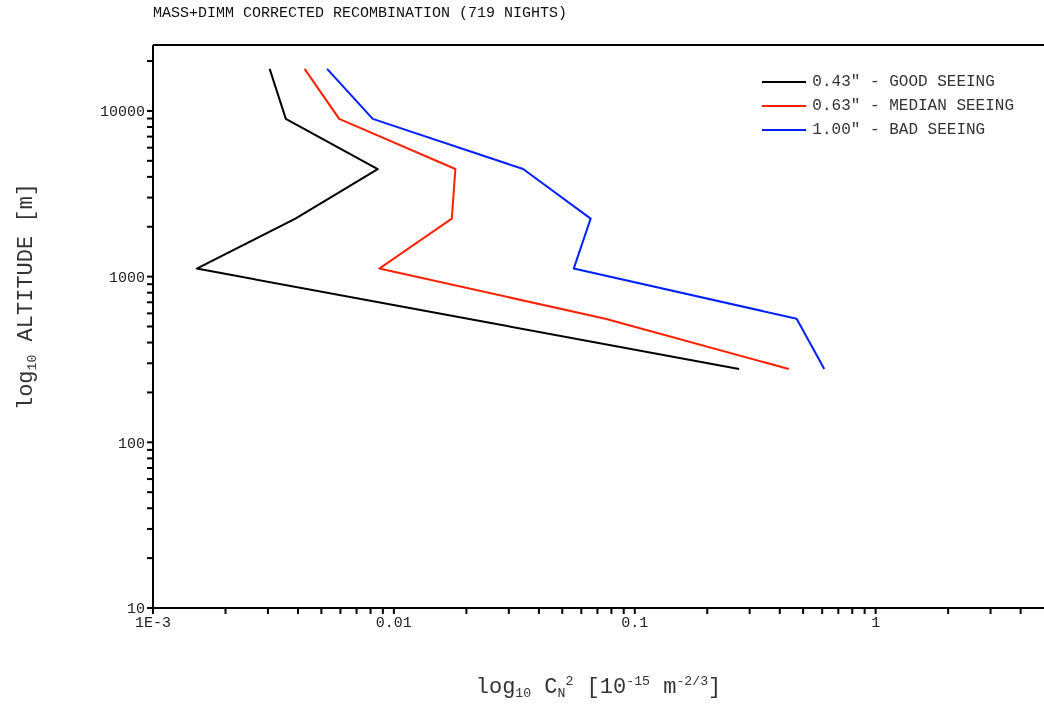 The height and width of the screenshot is (707, 1044). I want to click on x-tick-label: 1E-3, so click(153, 623).